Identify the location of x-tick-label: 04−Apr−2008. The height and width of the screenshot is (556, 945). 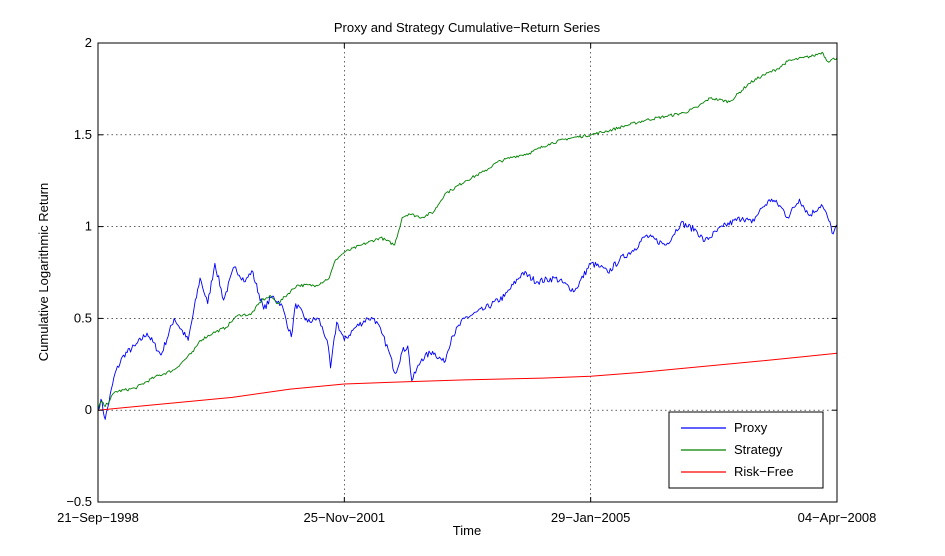
(837, 517).